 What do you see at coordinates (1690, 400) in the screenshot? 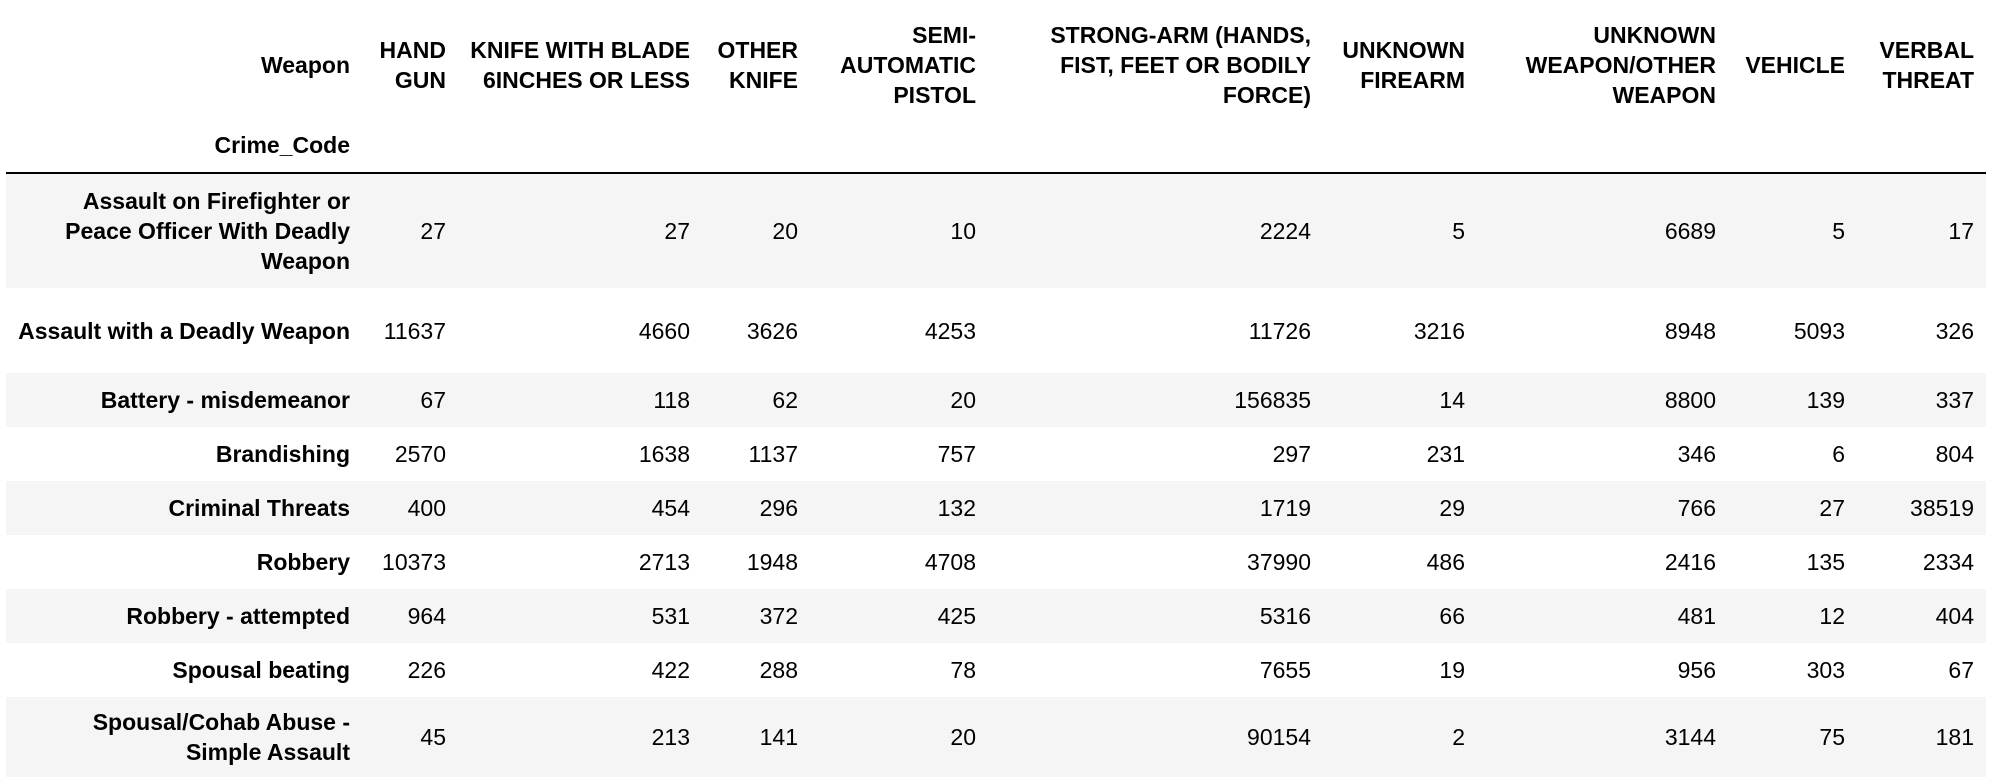
I see `table-cell: 8800` at bounding box center [1690, 400].